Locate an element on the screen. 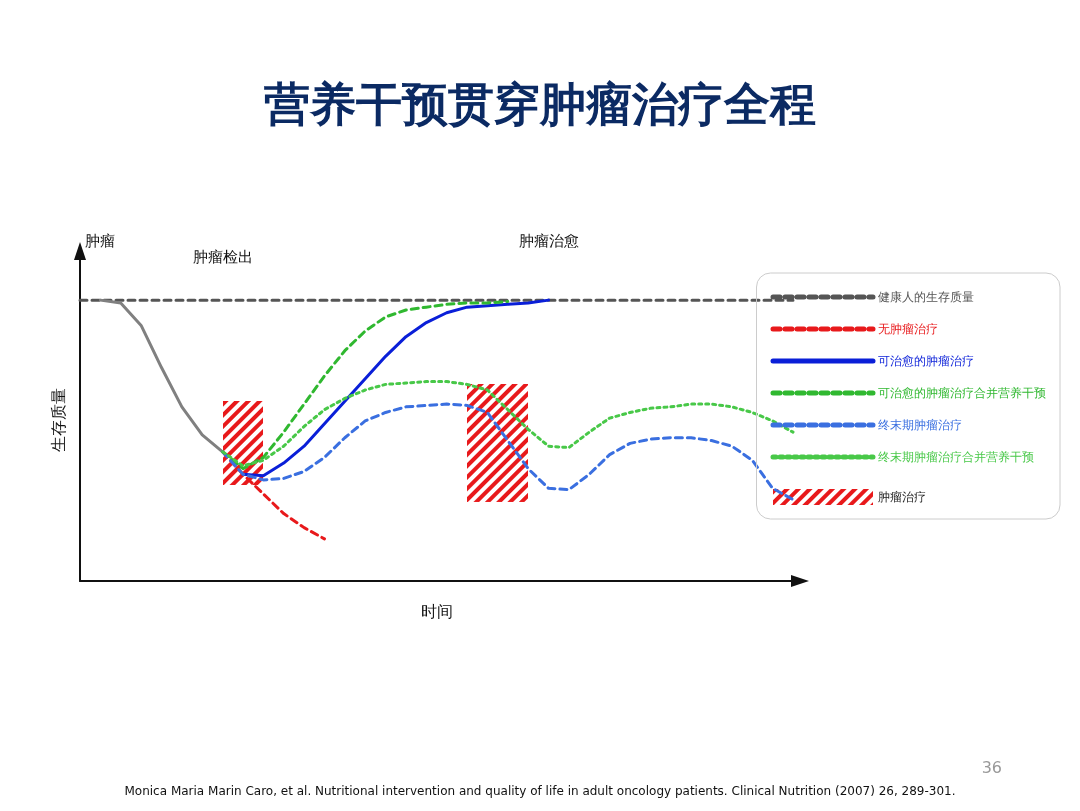 The width and height of the screenshot is (1080, 811). text: 终末期肿瘤治疗合并营养干预 is located at coordinates (956, 457).